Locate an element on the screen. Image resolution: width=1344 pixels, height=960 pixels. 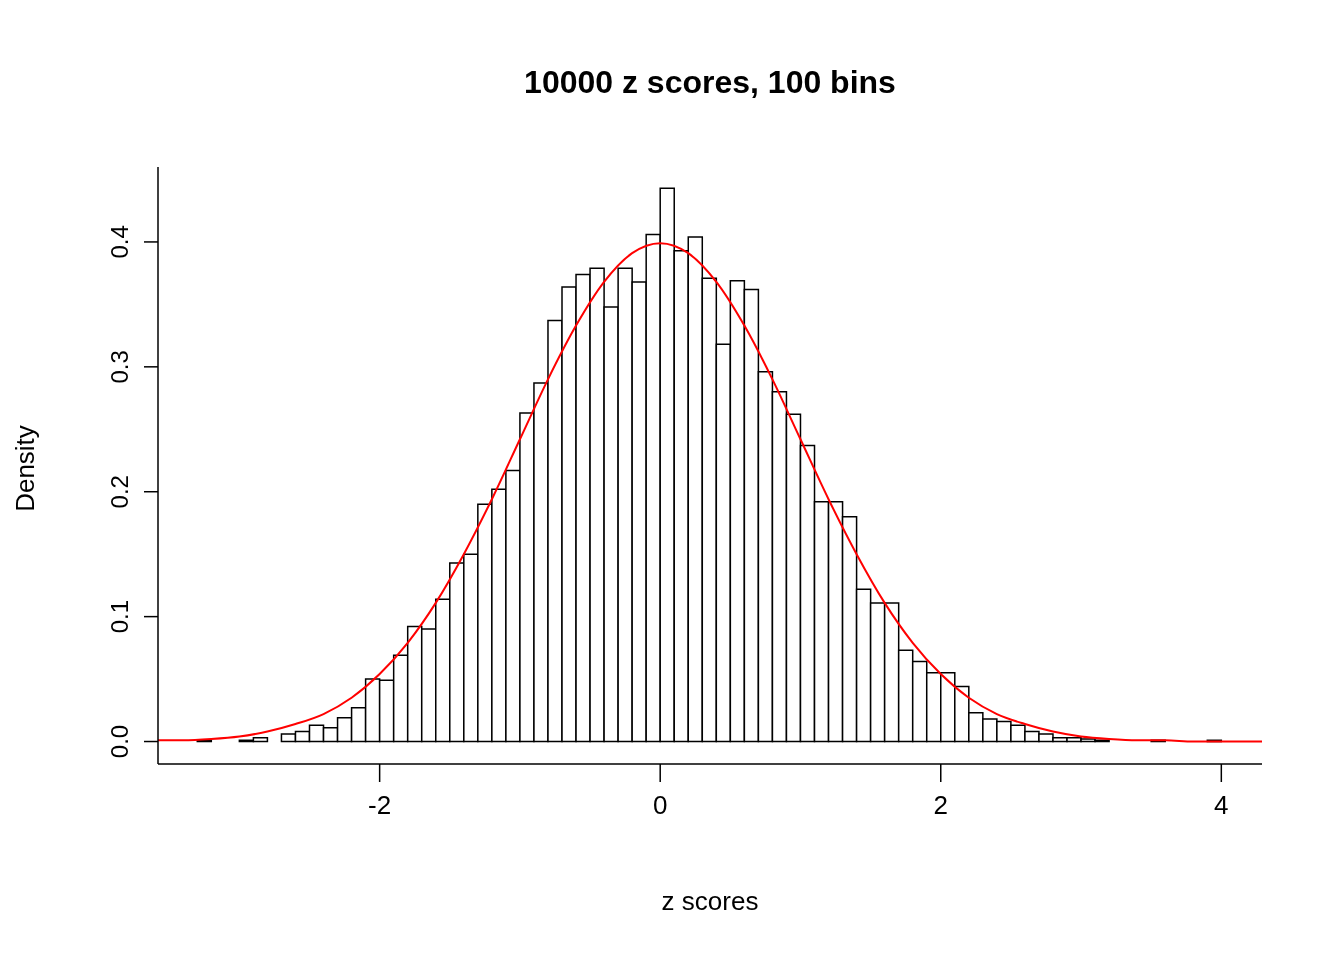
y-tick-label: 0.3 is located at coordinates (119, 367).